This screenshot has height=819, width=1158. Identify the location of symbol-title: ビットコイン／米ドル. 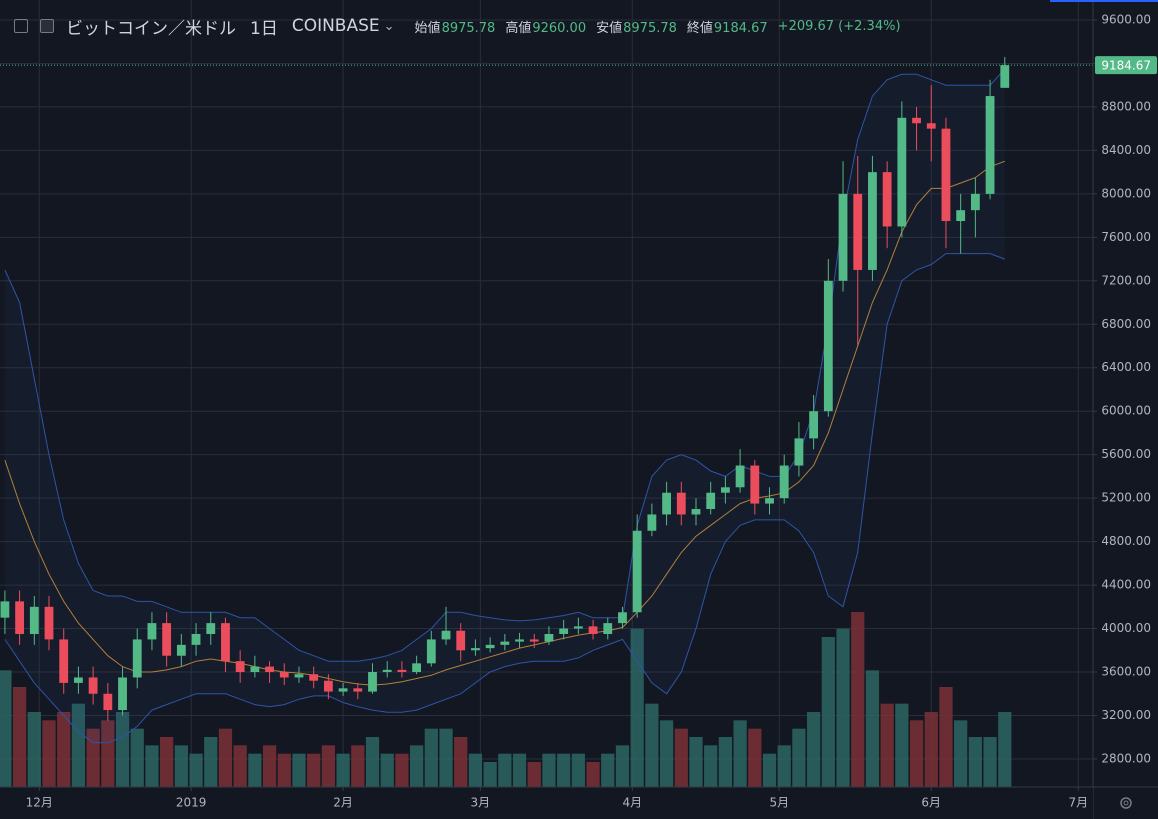
(151, 28).